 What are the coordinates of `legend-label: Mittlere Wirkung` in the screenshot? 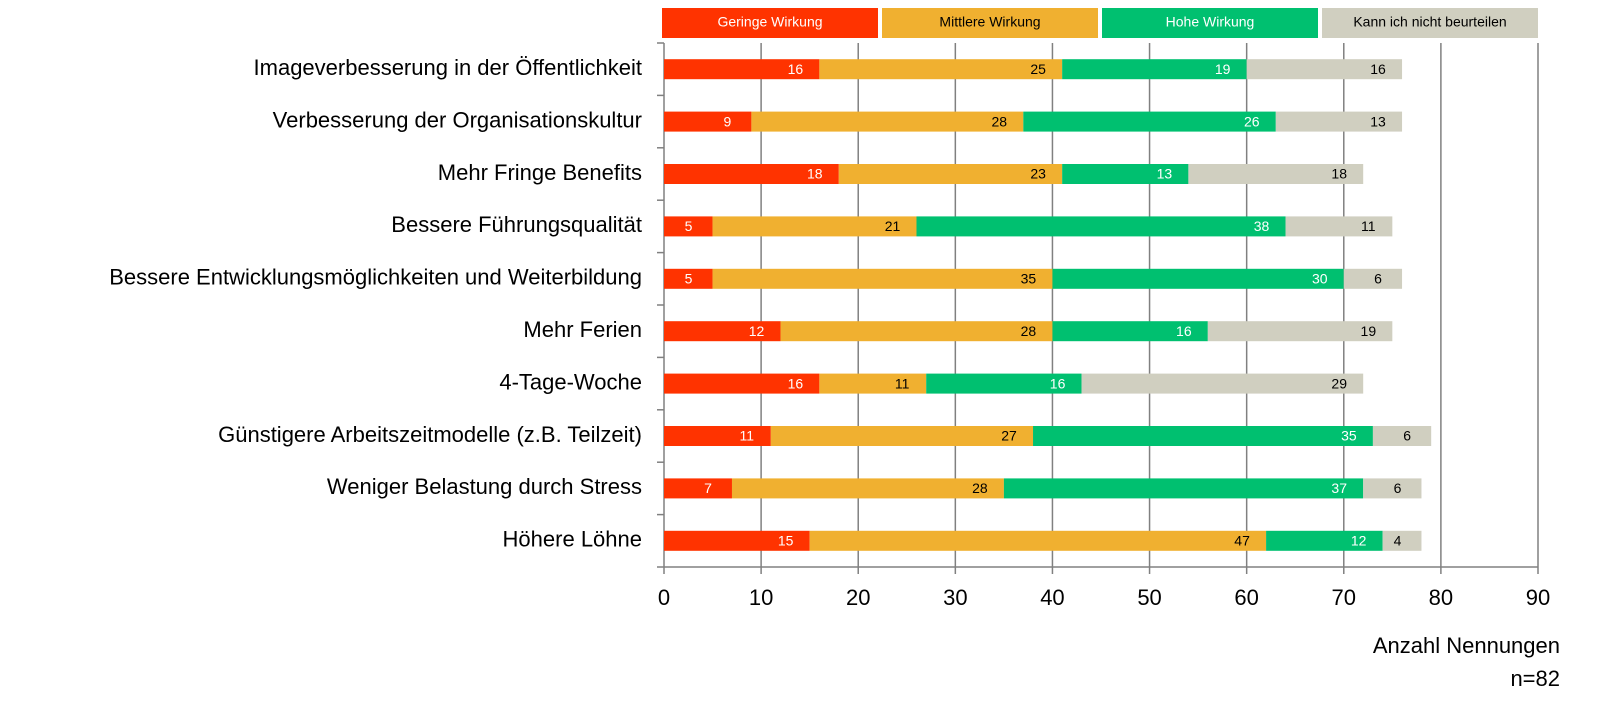 It's located at (989, 22).